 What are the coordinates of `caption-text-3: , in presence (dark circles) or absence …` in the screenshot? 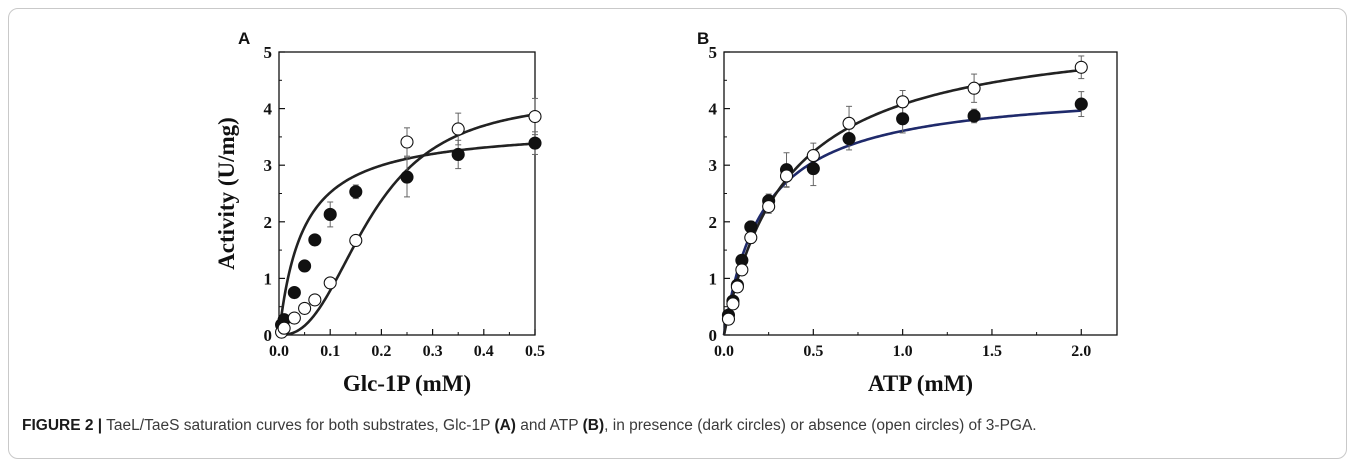 It's located at (820, 425).